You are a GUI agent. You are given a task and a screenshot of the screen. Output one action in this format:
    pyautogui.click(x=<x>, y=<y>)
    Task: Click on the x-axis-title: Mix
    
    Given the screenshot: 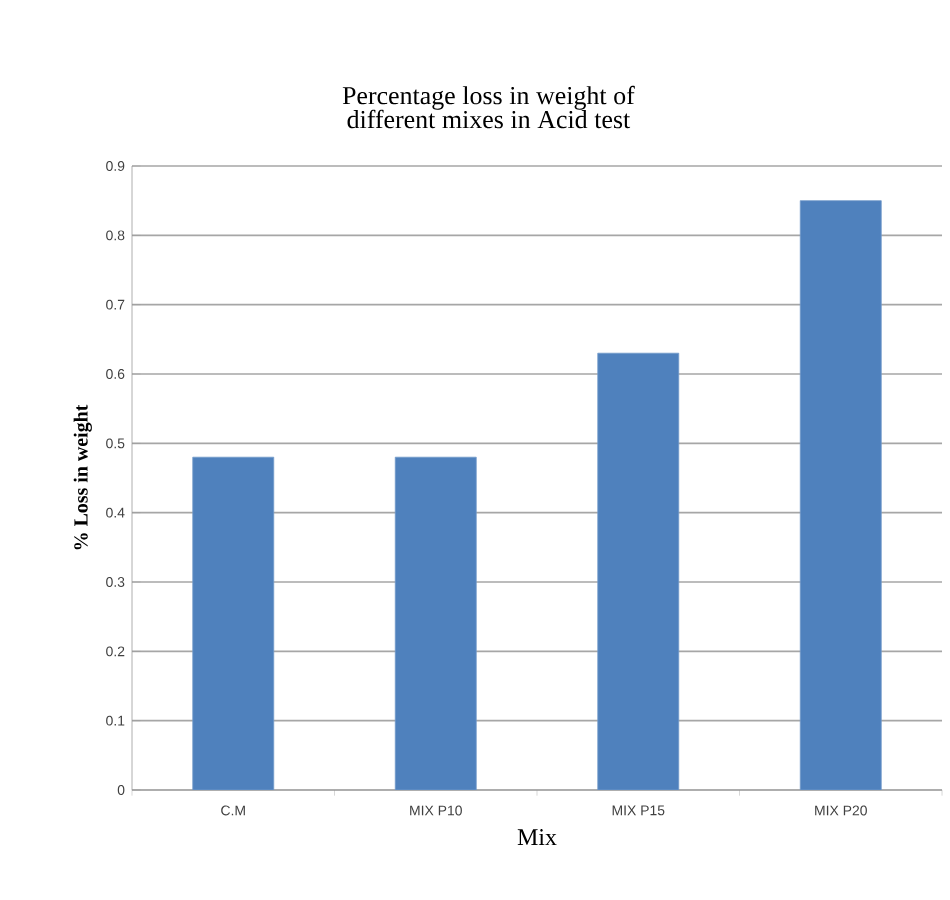 What is the action you would take?
    pyautogui.click(x=537, y=837)
    